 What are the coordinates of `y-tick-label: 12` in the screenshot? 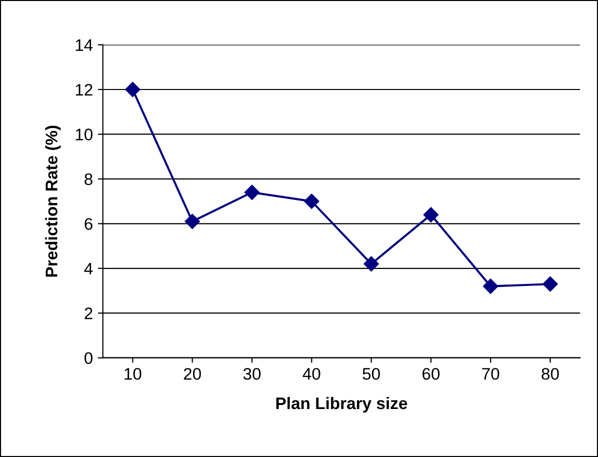 It's located at (84, 90).